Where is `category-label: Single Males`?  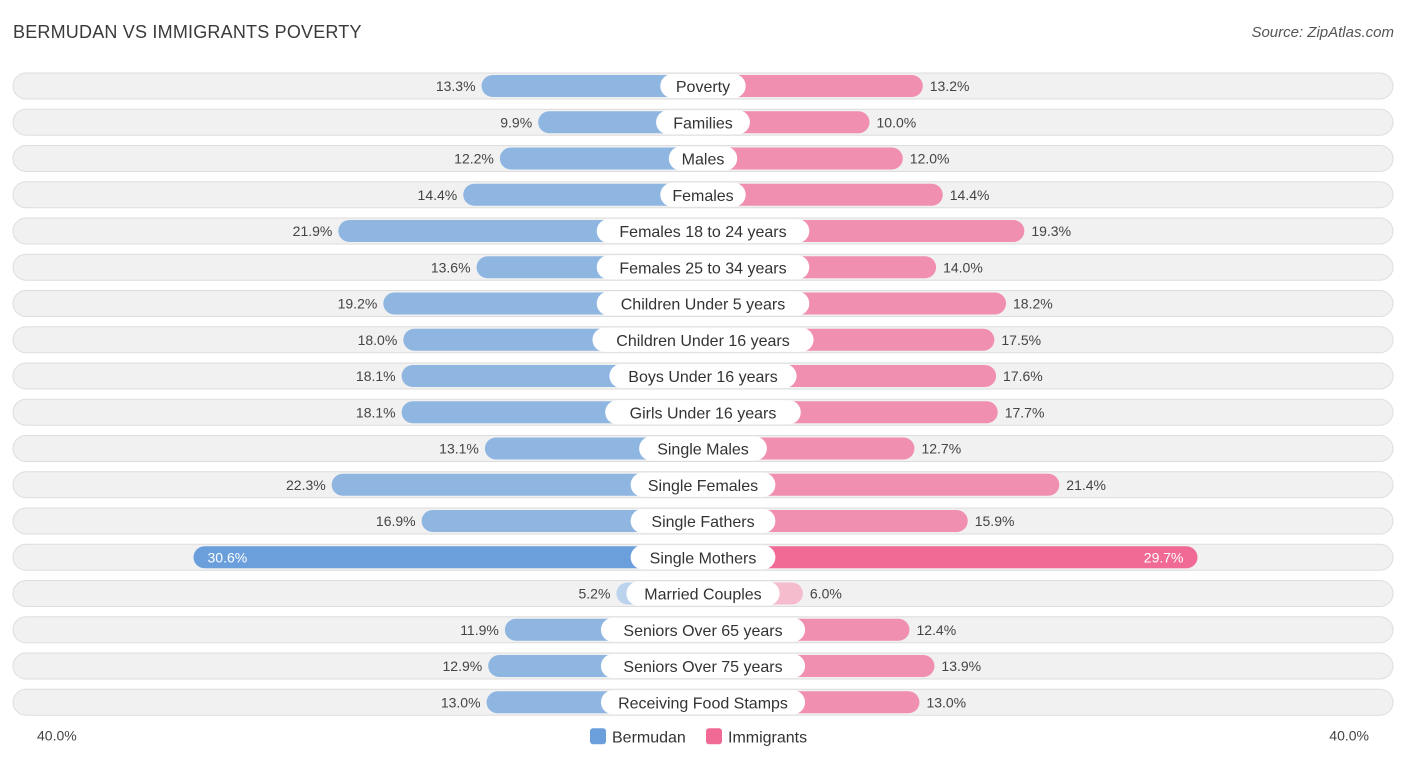
category-label: Single Males is located at coordinates (703, 450).